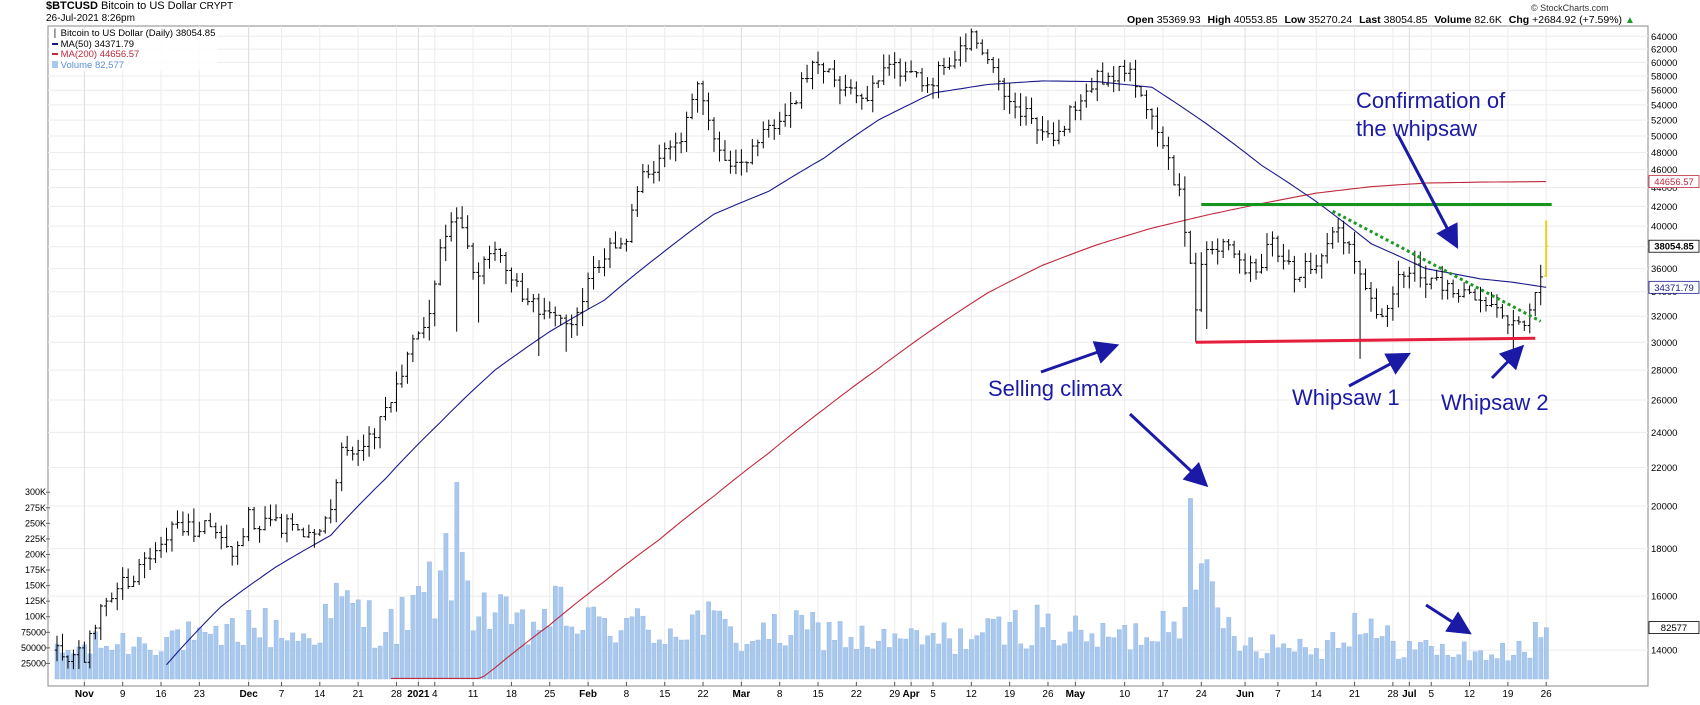  What do you see at coordinates (33, 663) in the screenshot?
I see `volume-tick-label: 25000` at bounding box center [33, 663].